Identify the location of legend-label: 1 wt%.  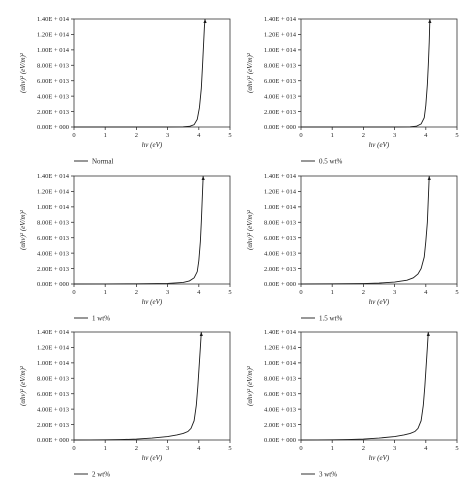
(101, 319).